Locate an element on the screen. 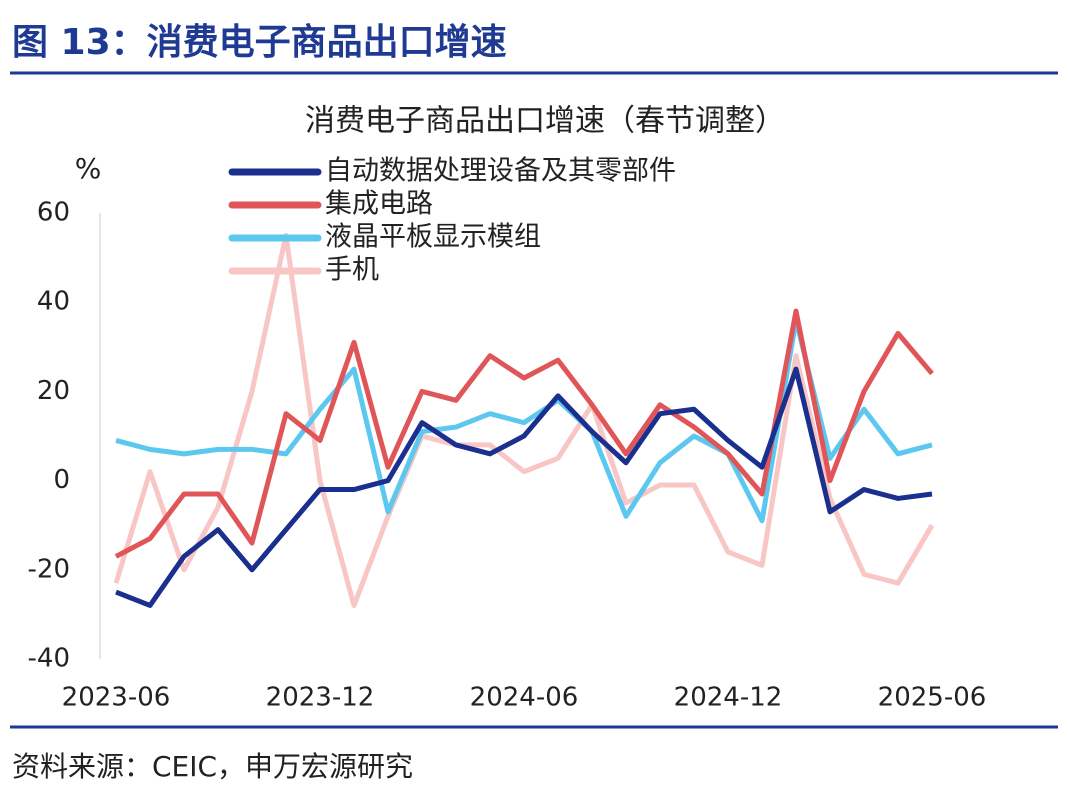 Image resolution: width=1068 pixels, height=800 pixels. y-tick-label: 0 is located at coordinates (61, 480).